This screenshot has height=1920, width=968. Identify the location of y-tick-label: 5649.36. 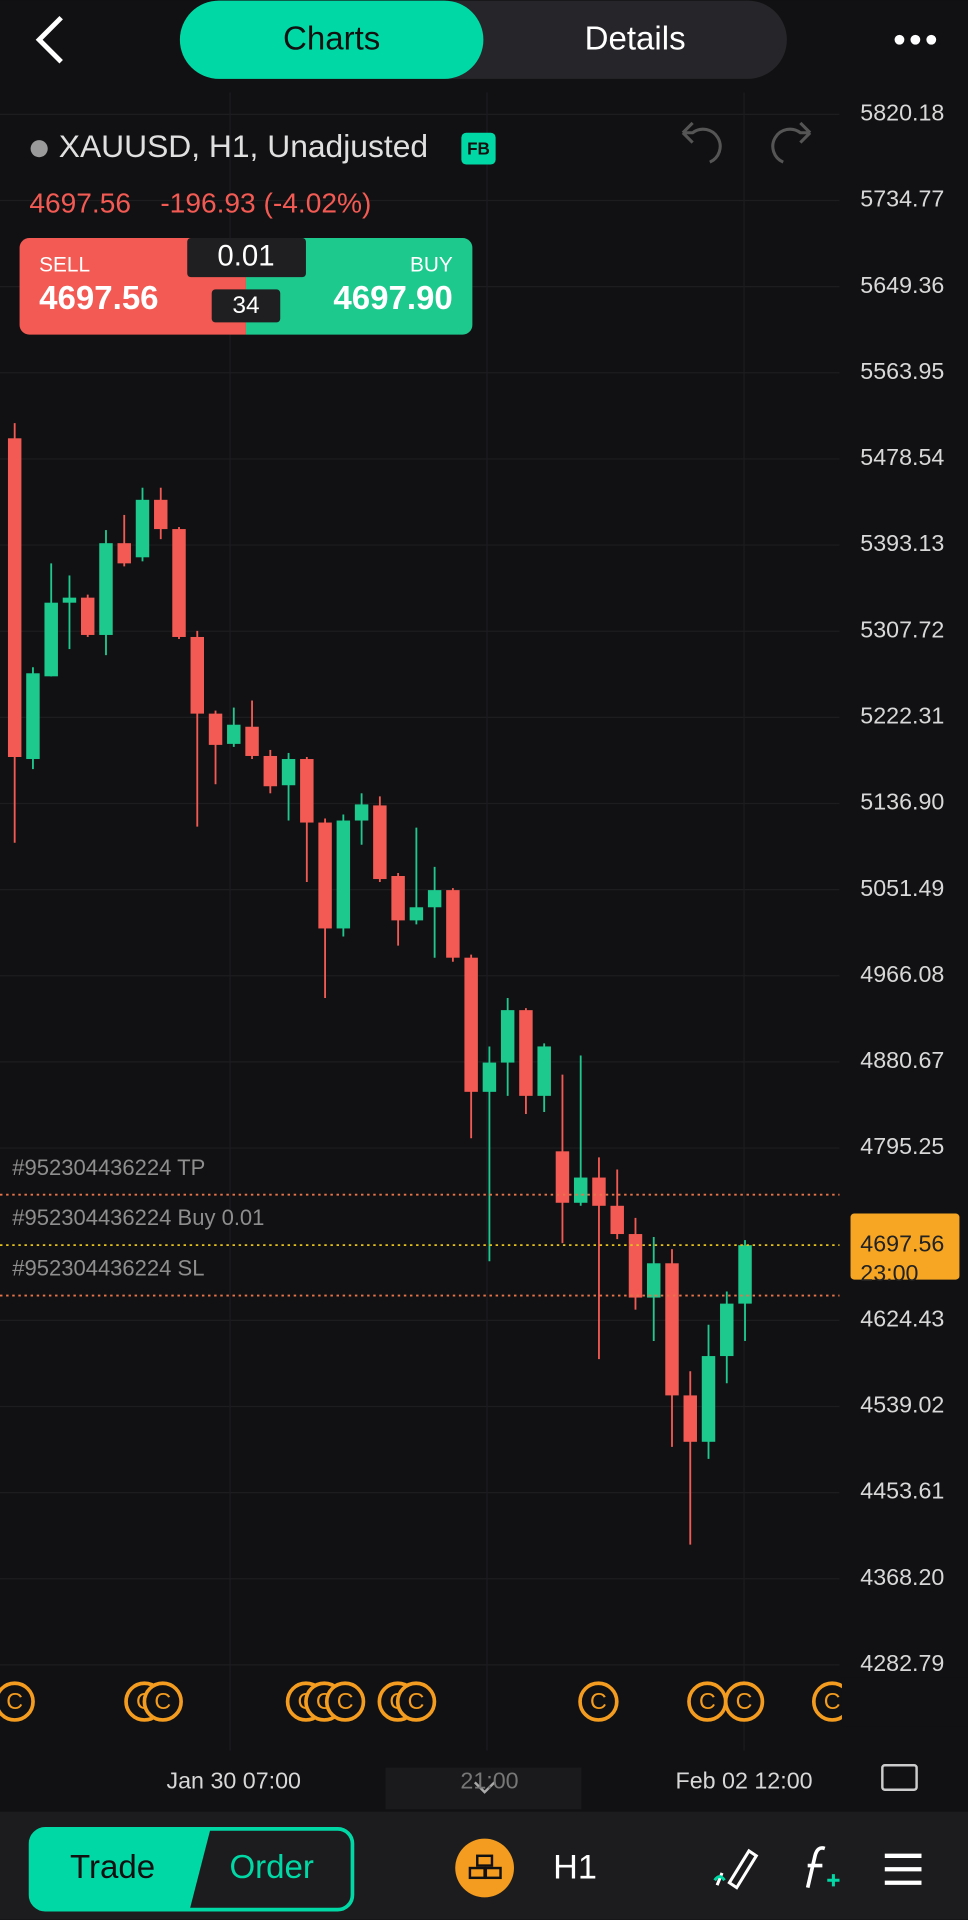
(902, 285).